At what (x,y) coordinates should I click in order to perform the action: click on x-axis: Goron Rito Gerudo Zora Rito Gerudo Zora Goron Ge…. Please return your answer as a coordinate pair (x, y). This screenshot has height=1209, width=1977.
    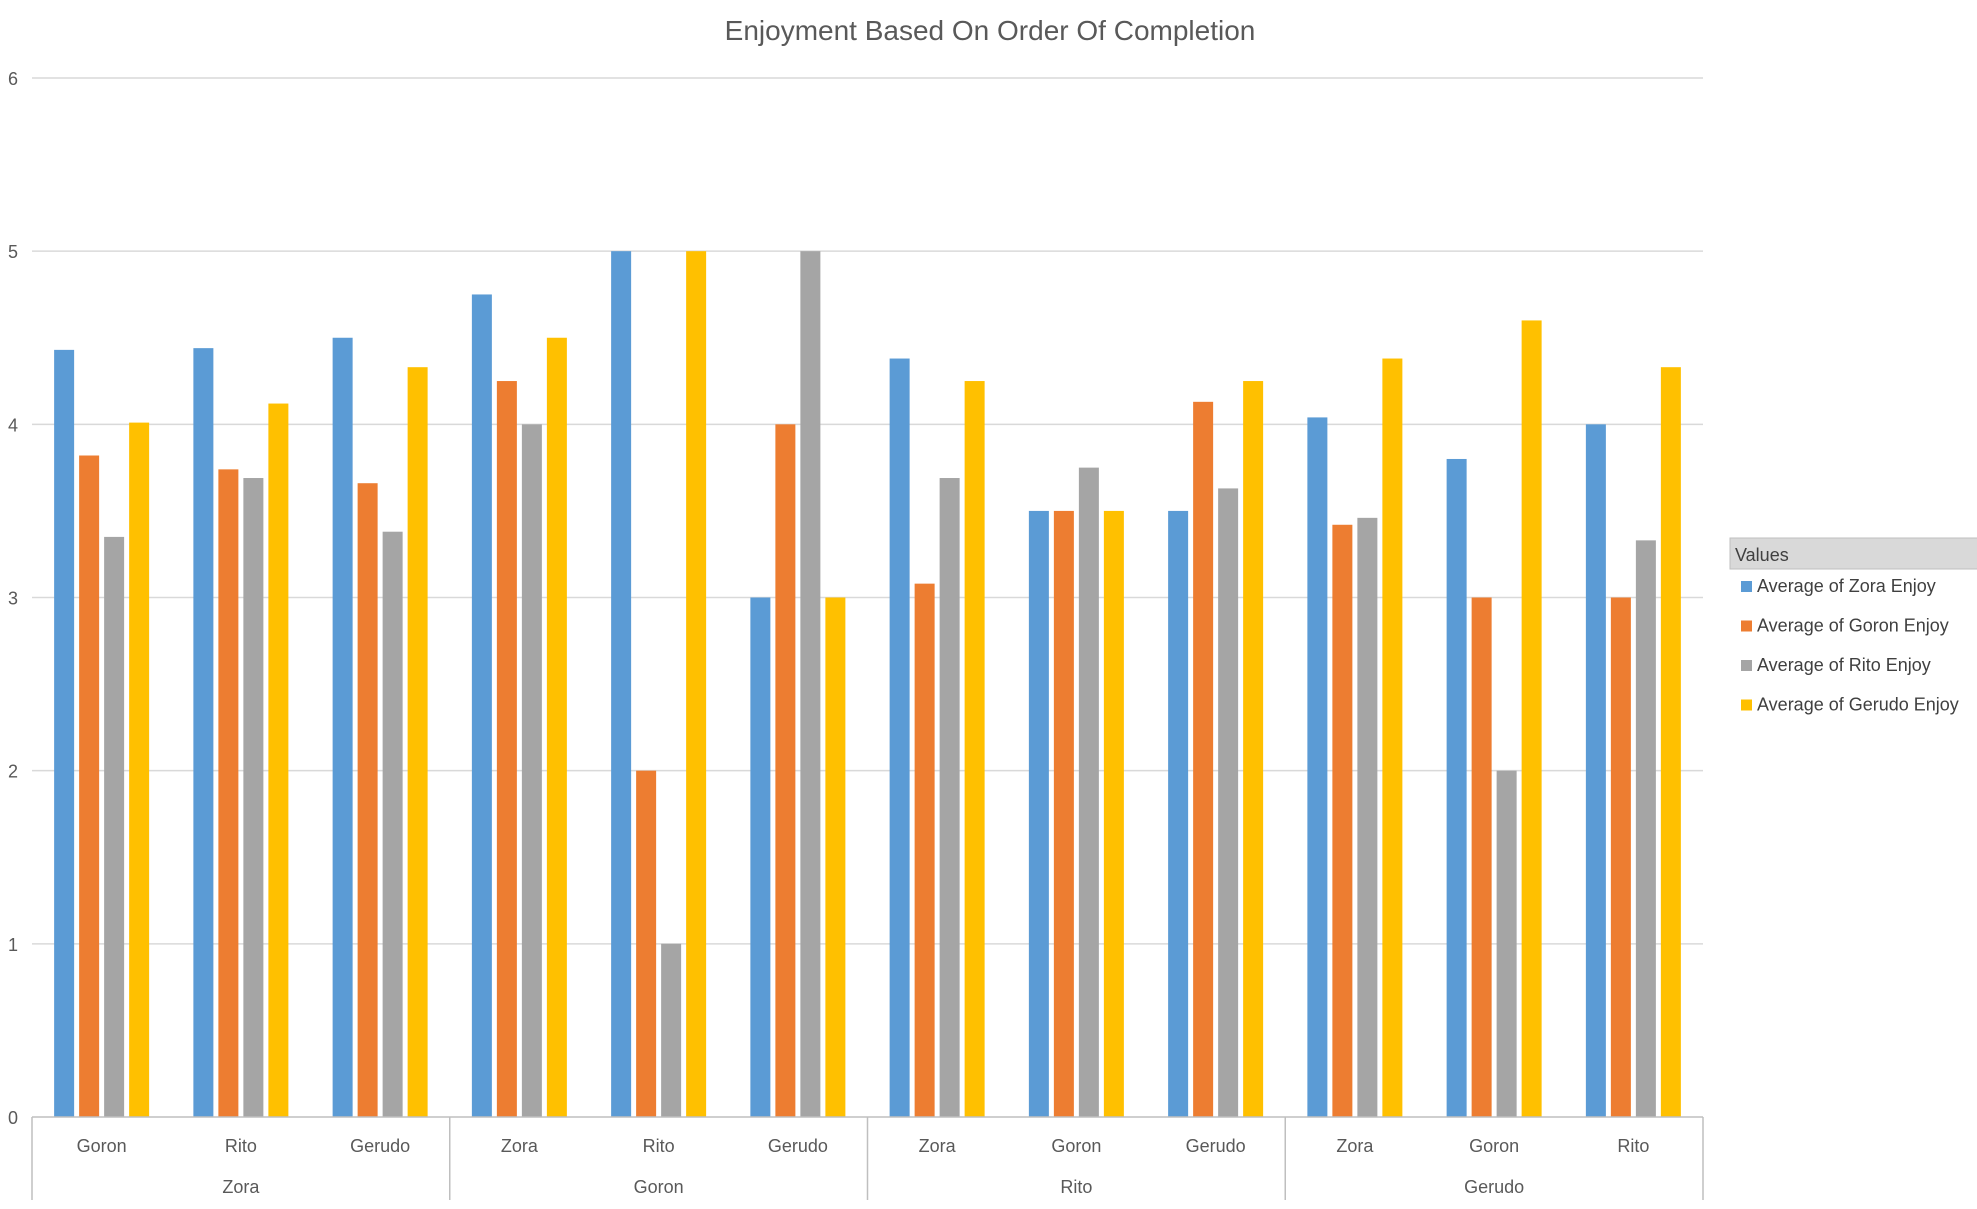
    Looking at the image, I should click on (867, 1158).